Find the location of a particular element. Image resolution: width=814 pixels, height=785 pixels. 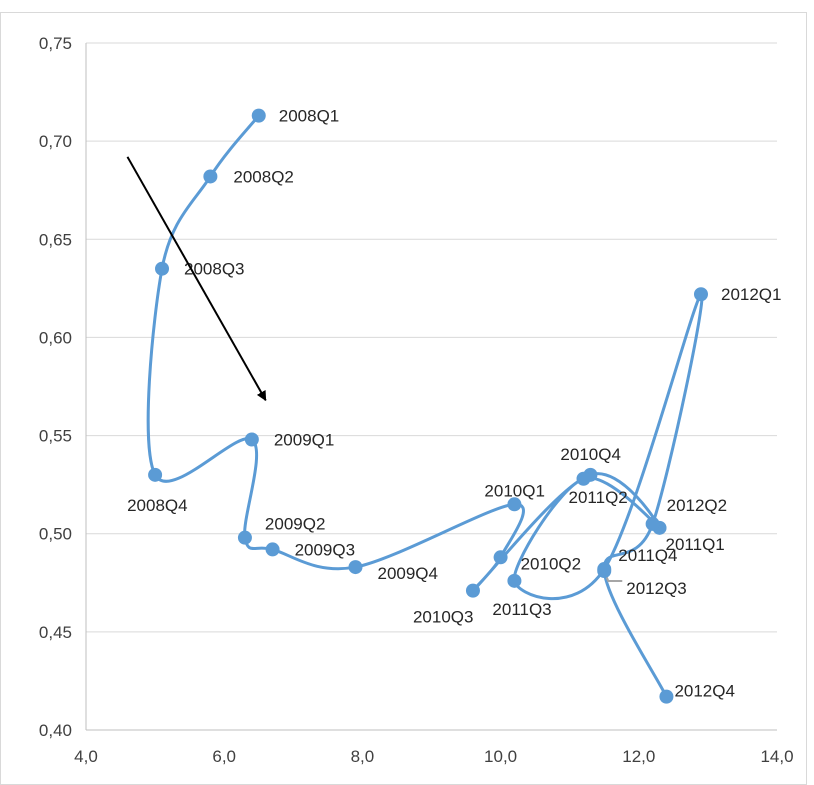

data-label-2008q3: 2008Q3 is located at coordinates (214, 269).